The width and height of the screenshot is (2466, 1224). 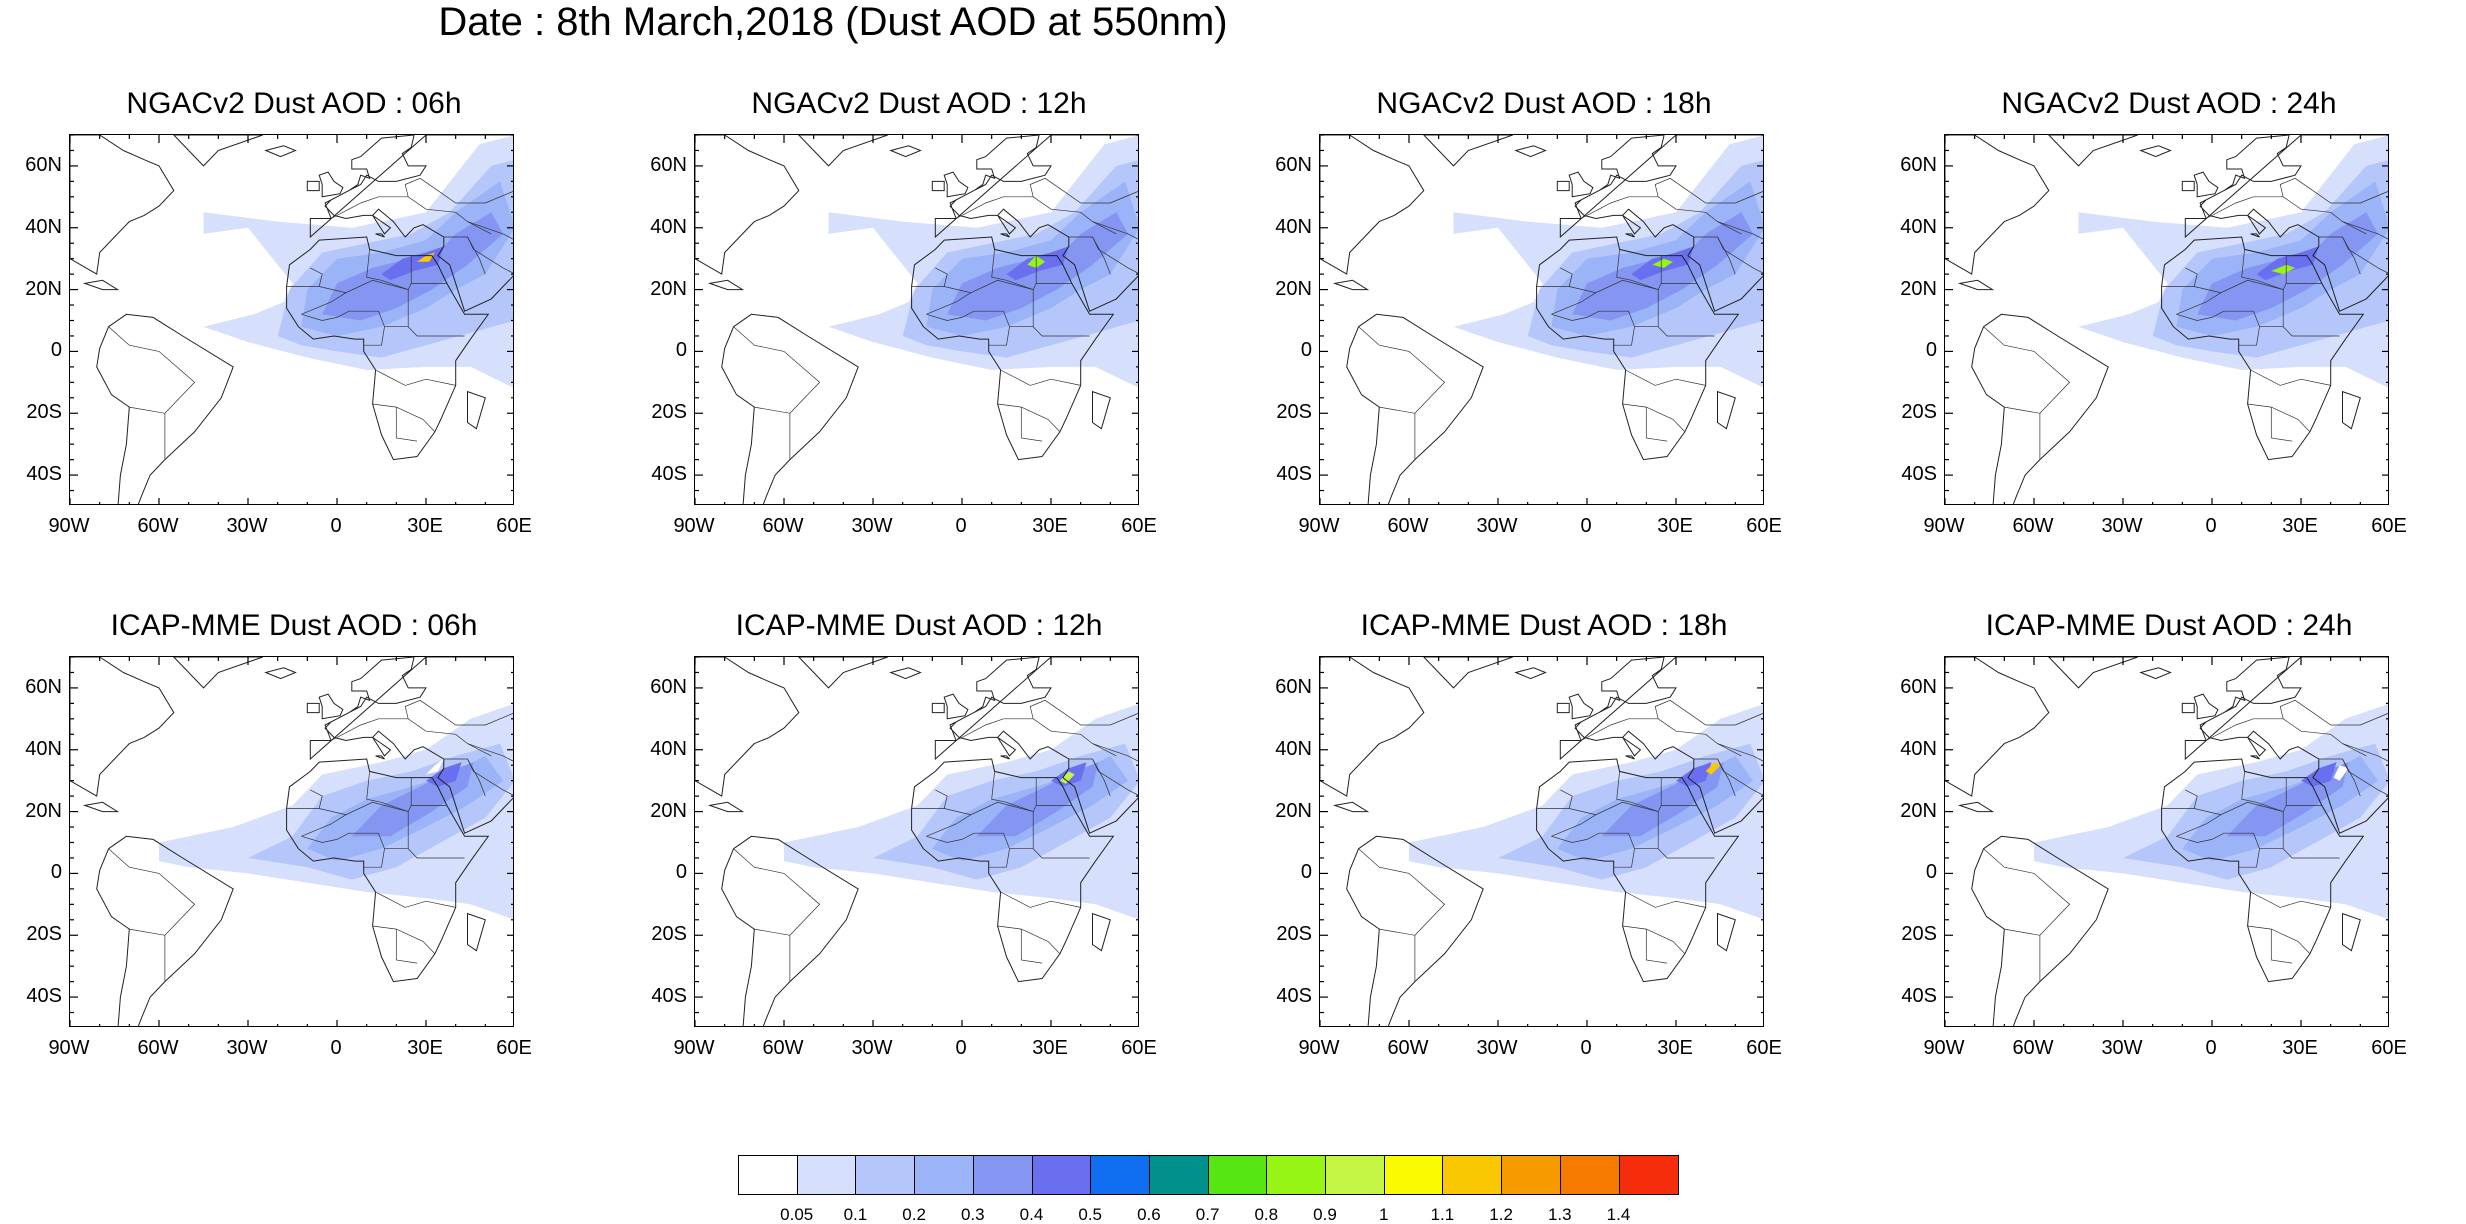 I want to click on colorbar-label: 1, so click(x=1383, y=1214).